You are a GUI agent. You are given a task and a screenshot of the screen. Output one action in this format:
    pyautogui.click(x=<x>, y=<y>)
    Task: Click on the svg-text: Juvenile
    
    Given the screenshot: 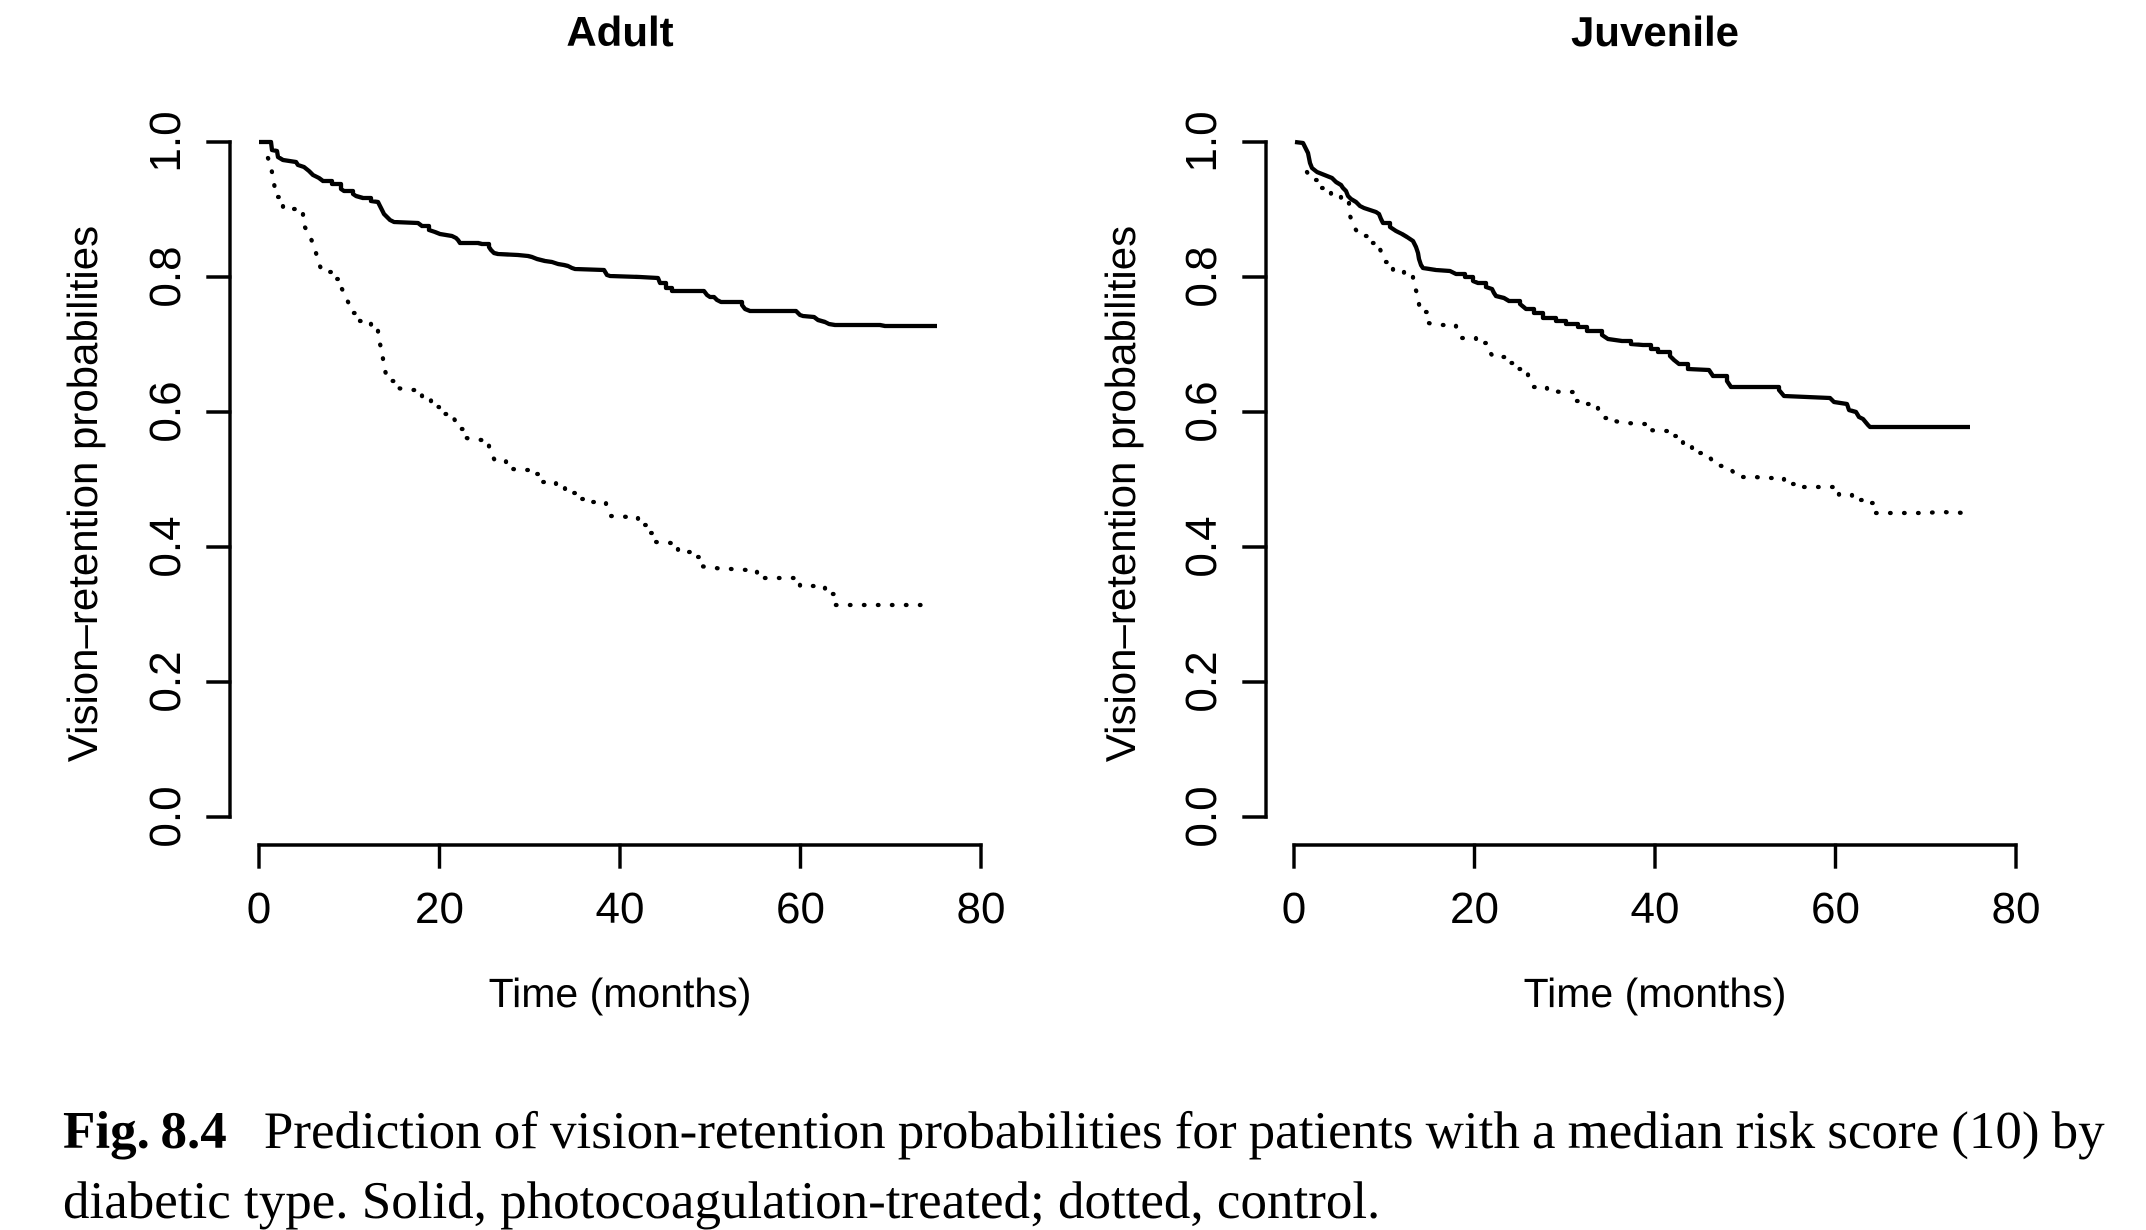 What is the action you would take?
    pyautogui.click(x=1655, y=31)
    